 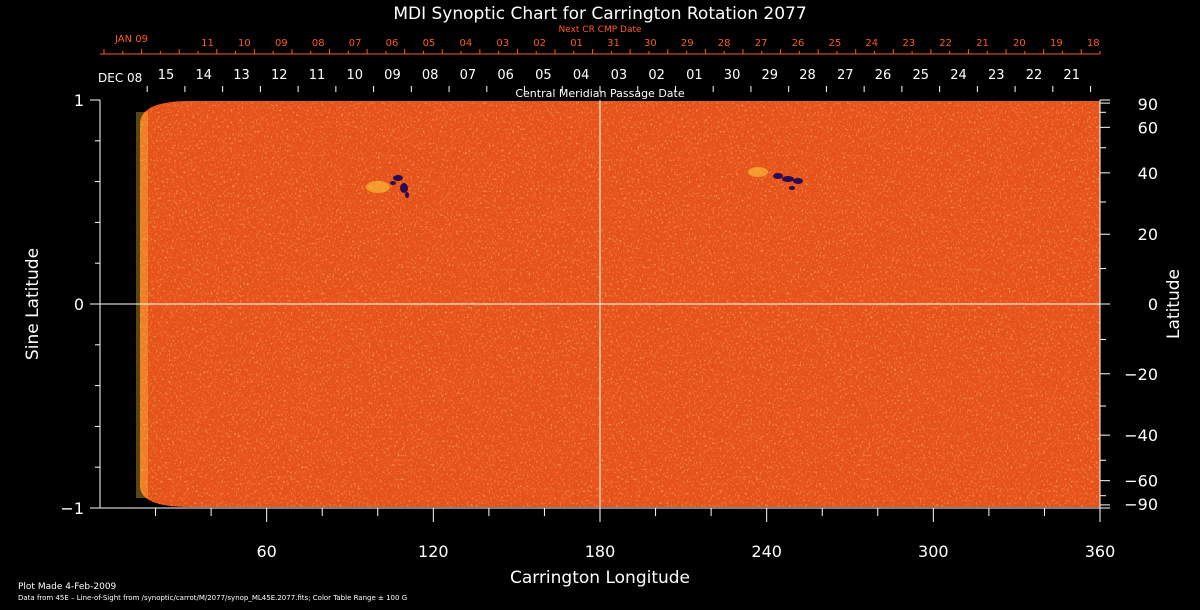 What do you see at coordinates (1141, 504) in the screenshot?
I see `y-right-tick-label: −90` at bounding box center [1141, 504].